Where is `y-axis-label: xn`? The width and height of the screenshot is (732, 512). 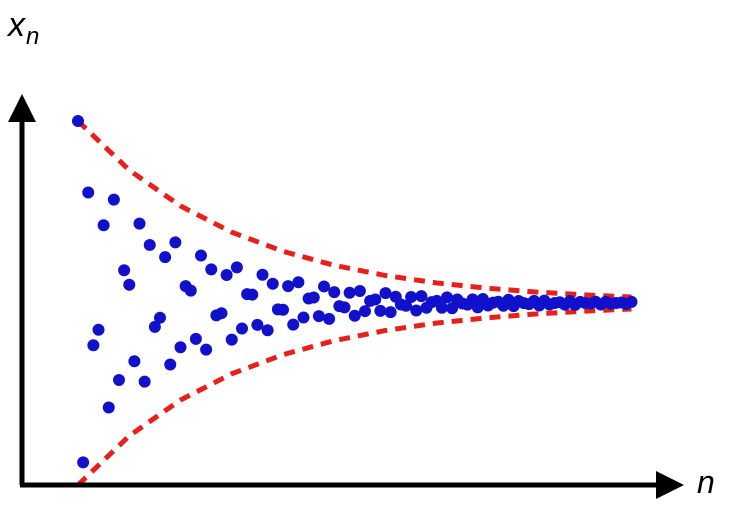
y-axis-label: xn is located at coordinates (23, 28).